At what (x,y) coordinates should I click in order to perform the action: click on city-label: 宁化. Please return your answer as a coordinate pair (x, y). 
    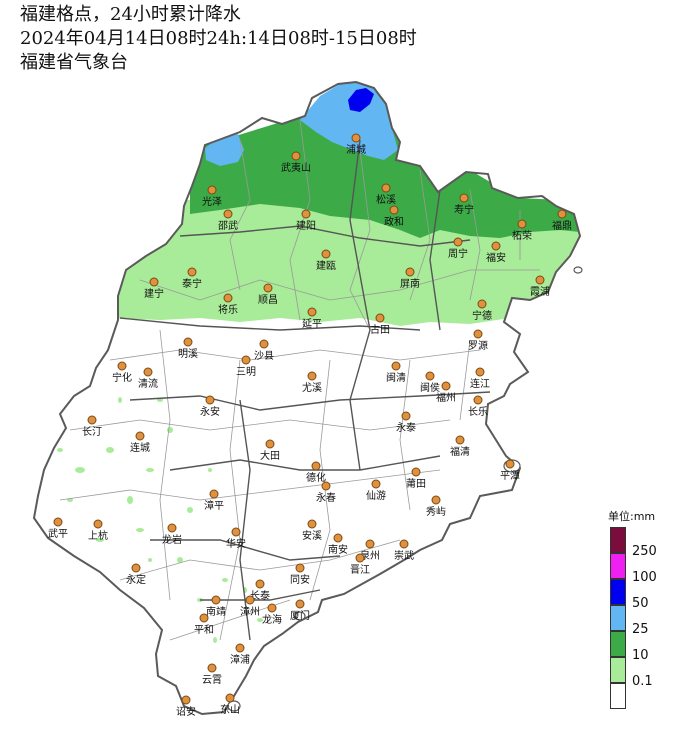
    Looking at the image, I should click on (122, 377).